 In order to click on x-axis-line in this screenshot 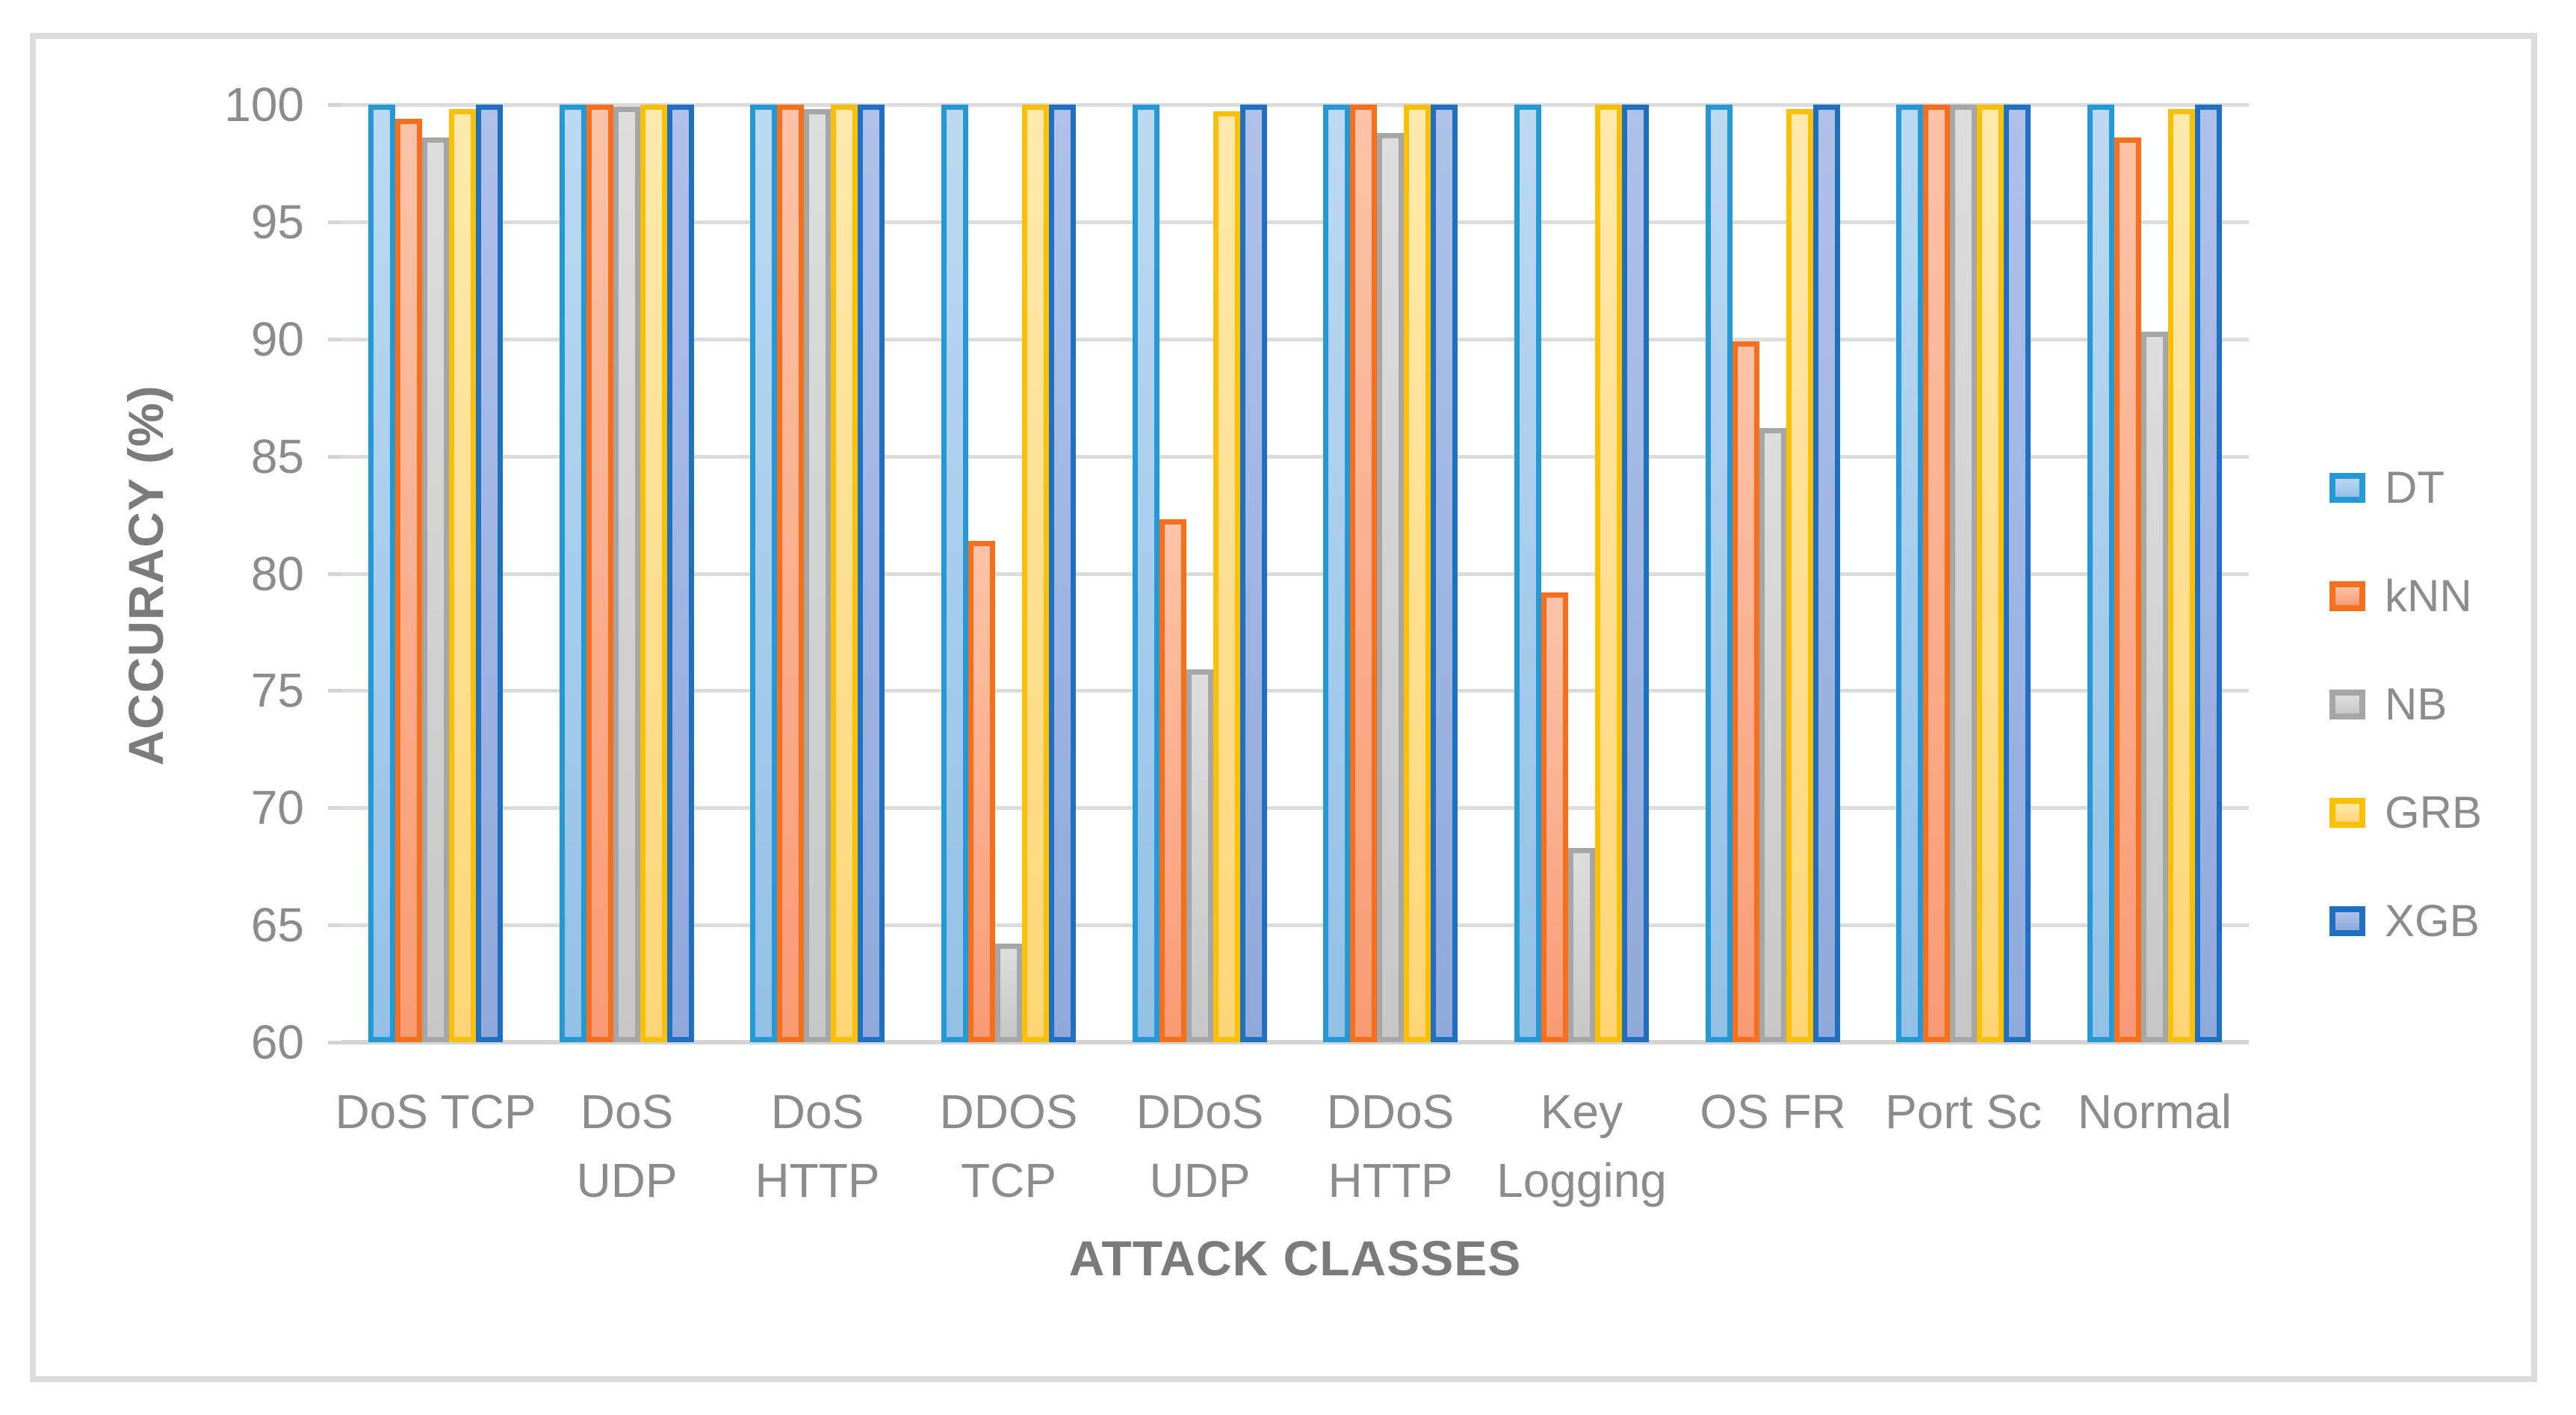, I will do `click(1295, 1042)`.